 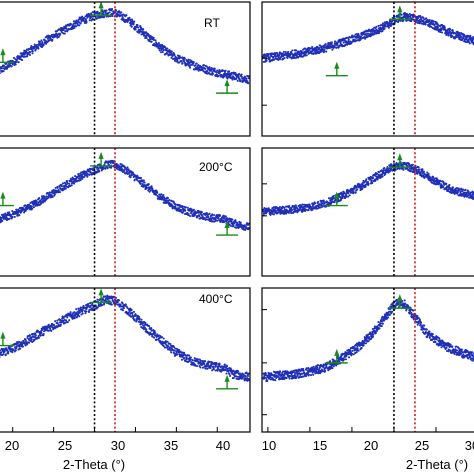 I want to click on data-points-right-top, so click(x=368, y=37).